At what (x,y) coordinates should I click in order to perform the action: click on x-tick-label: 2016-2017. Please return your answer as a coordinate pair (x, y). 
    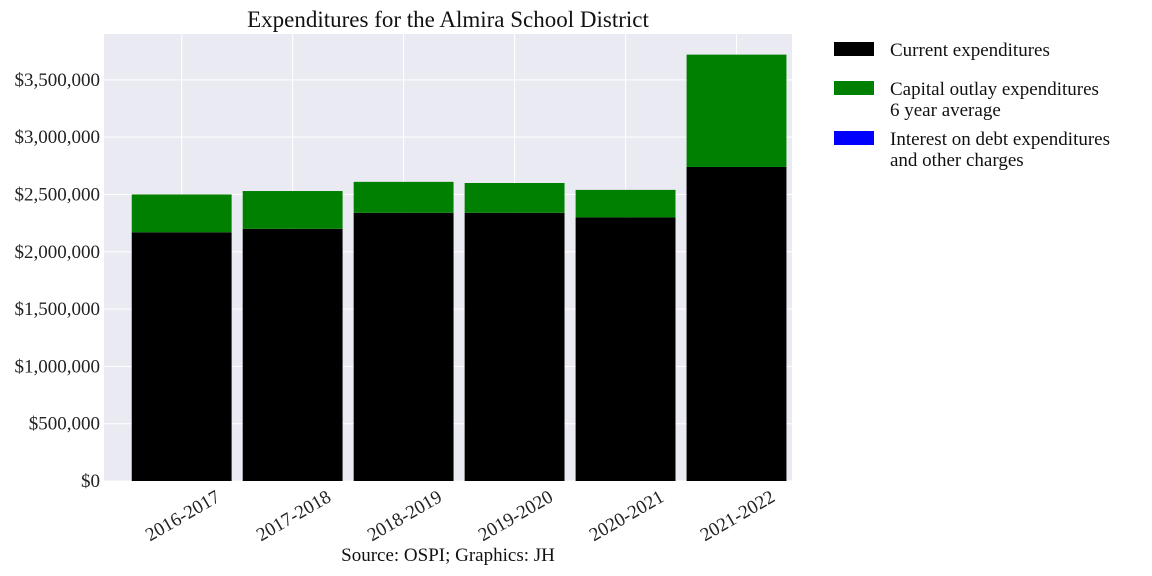
    Looking at the image, I should click on (183, 516).